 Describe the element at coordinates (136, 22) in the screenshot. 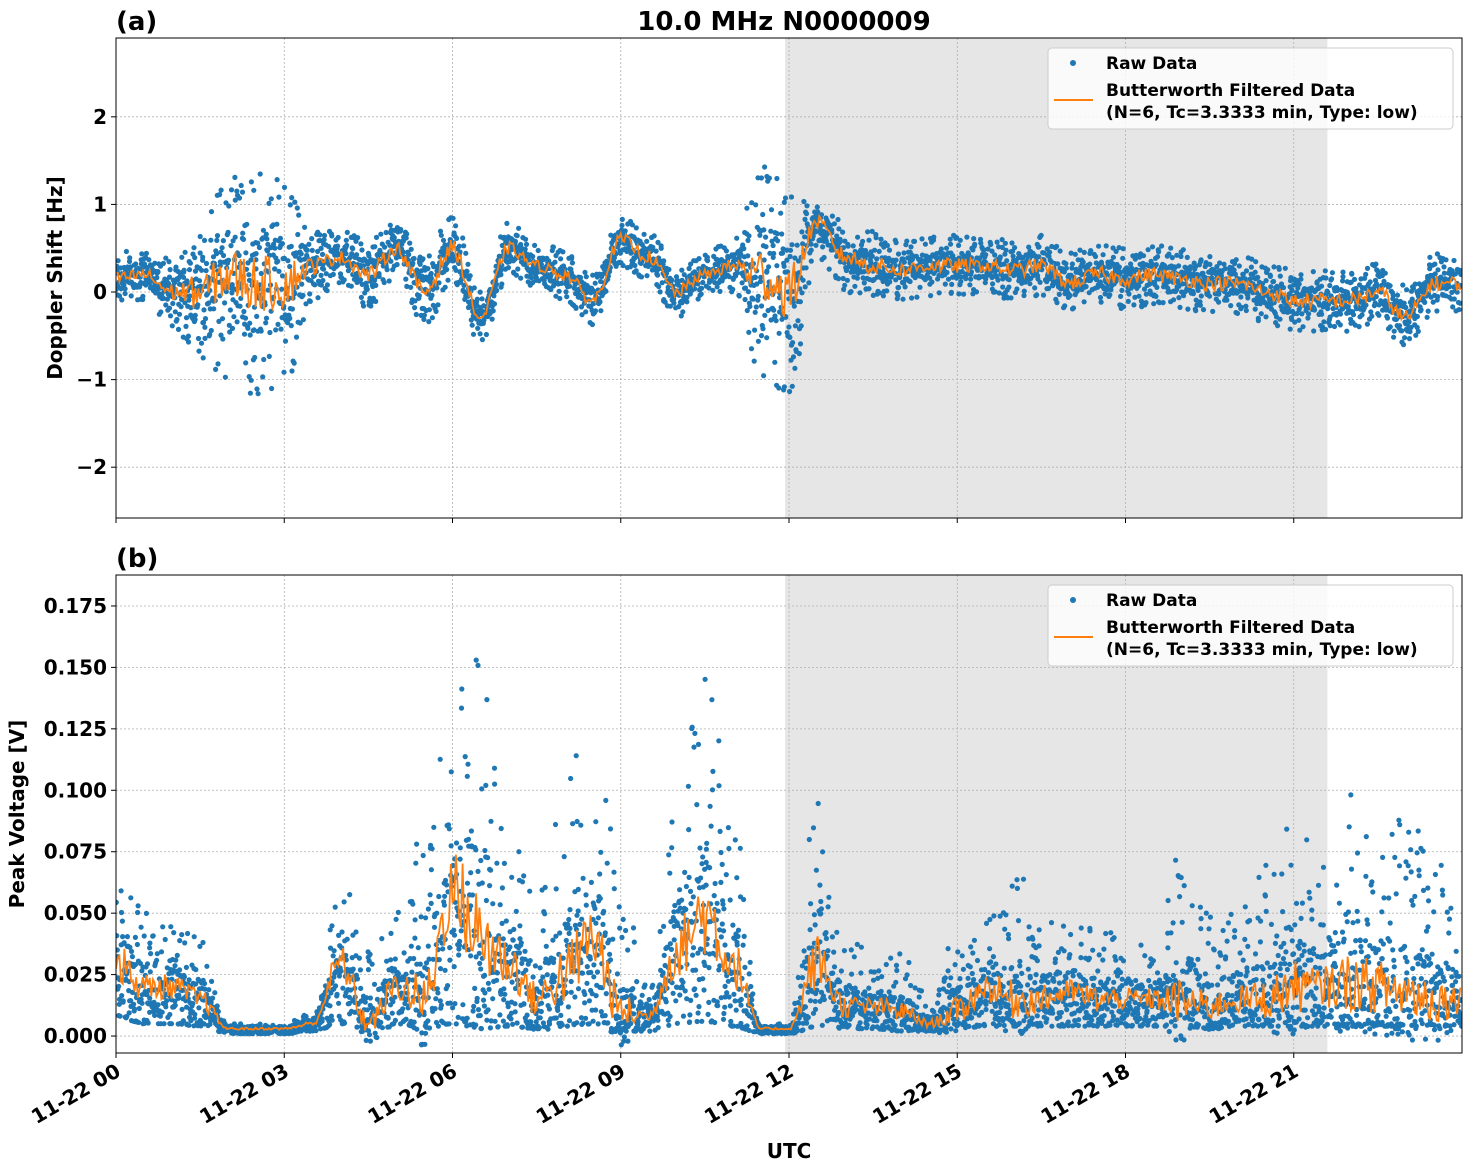

I see `panel-label: (a)` at that location.